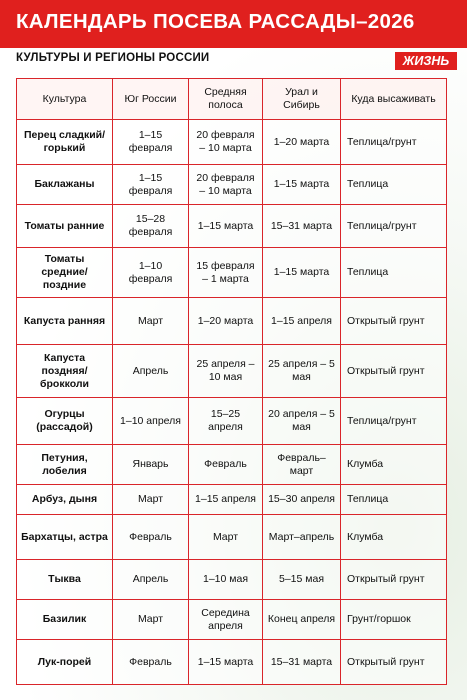  What do you see at coordinates (301, 371) in the screenshot?
I see `table-cell: 25 апреля – 5 мая` at bounding box center [301, 371].